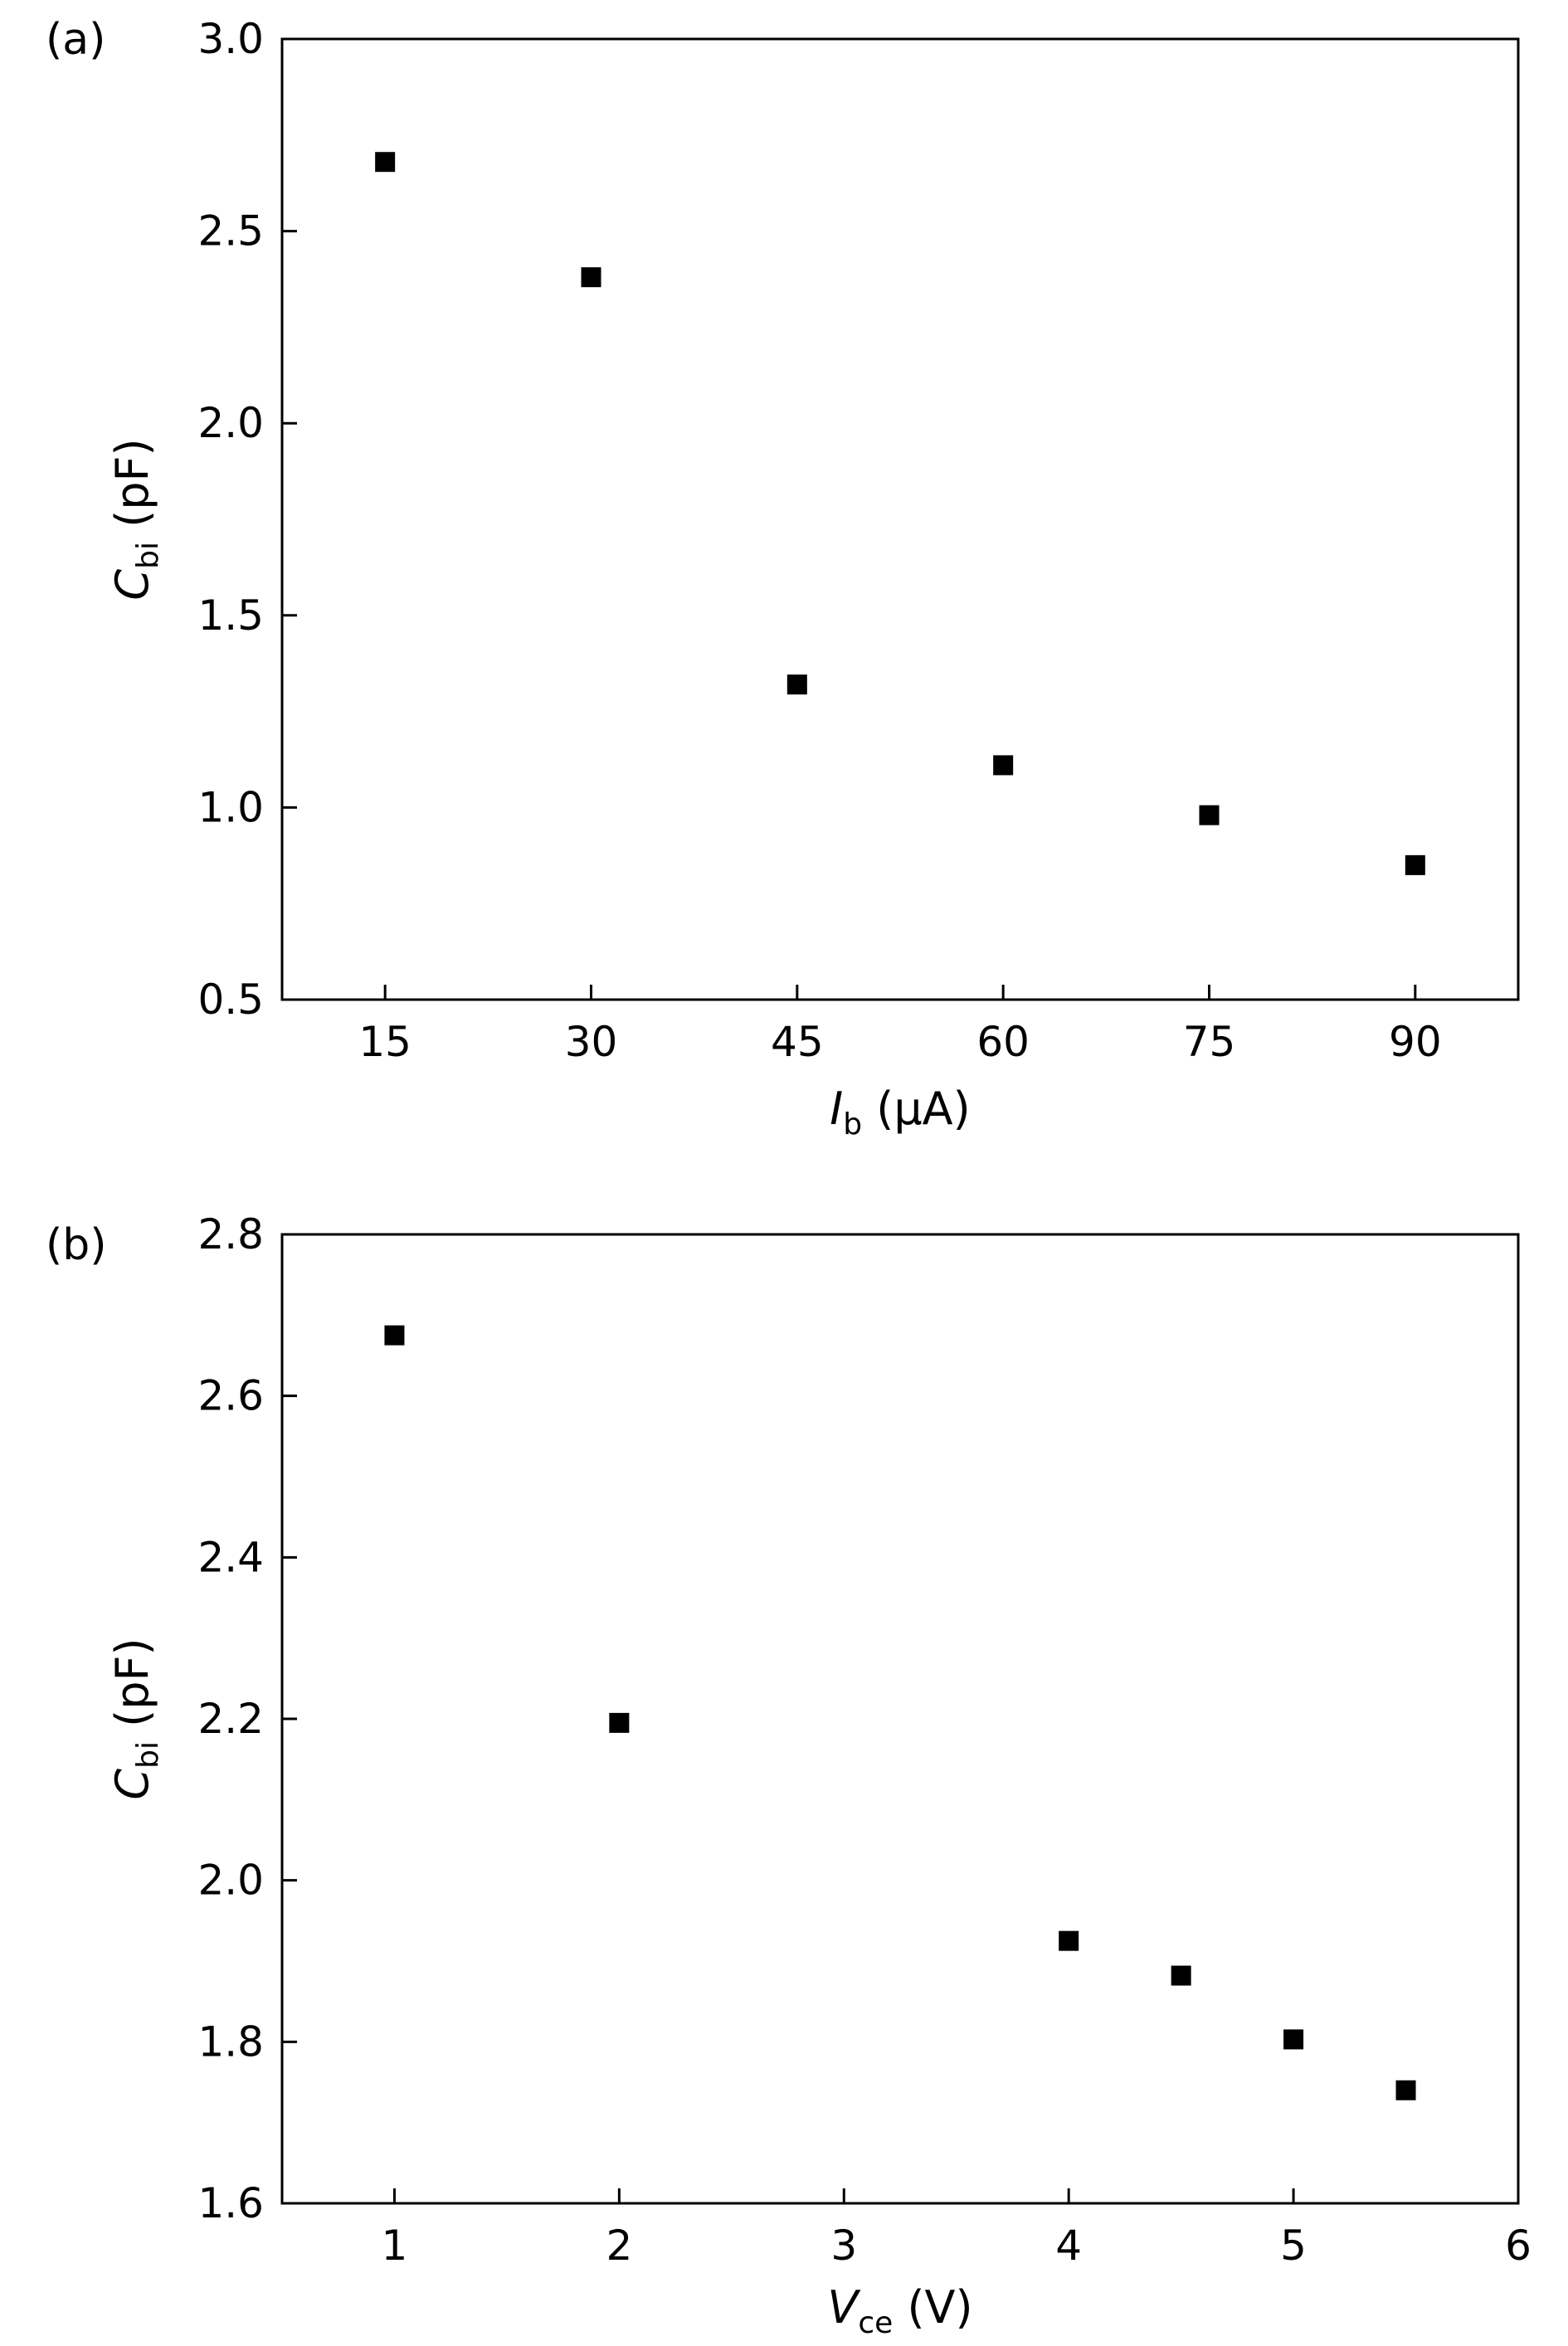 Image resolution: width=1568 pixels, height=2346 pixels. What do you see at coordinates (900, 1112) in the screenshot?
I see `x-axis-label-a: Ib (μA)` at bounding box center [900, 1112].